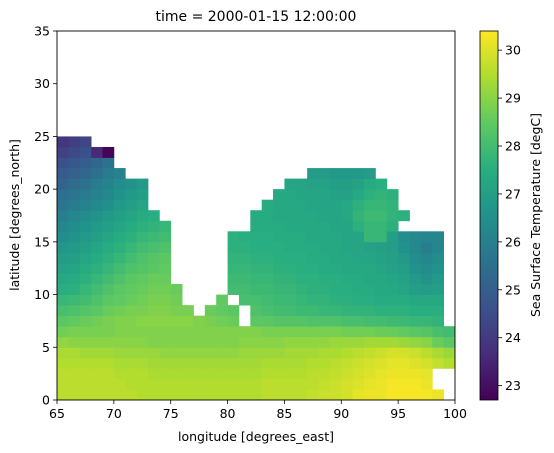 The image size is (554, 453). What do you see at coordinates (45, 216) in the screenshot?
I see `y-axis: 0 5 10 15 20 25 30 35` at bounding box center [45, 216].